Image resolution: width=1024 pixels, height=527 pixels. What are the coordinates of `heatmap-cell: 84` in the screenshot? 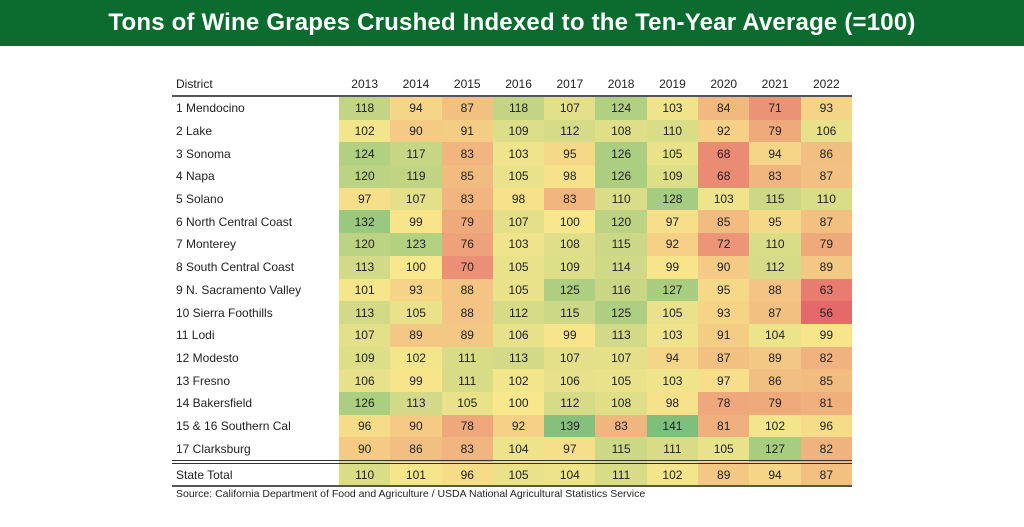 It's located at (724, 108).